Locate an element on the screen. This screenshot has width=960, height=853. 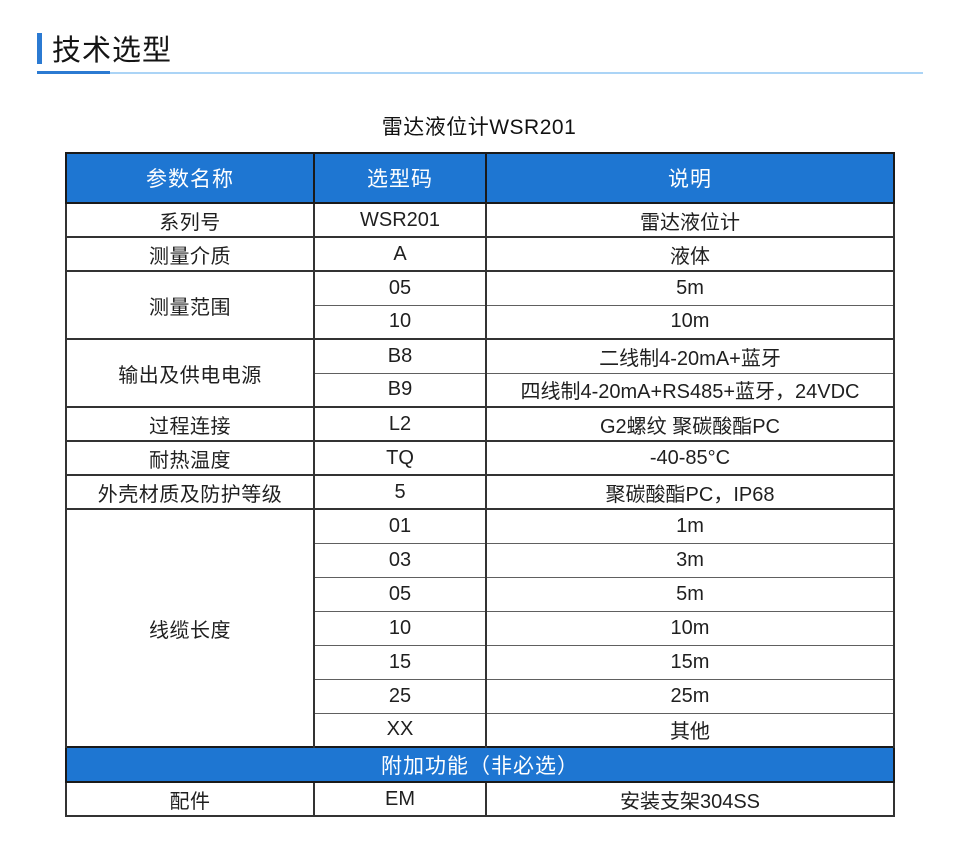
band-row: 附加功能（非必选） is located at coordinates (480, 764).